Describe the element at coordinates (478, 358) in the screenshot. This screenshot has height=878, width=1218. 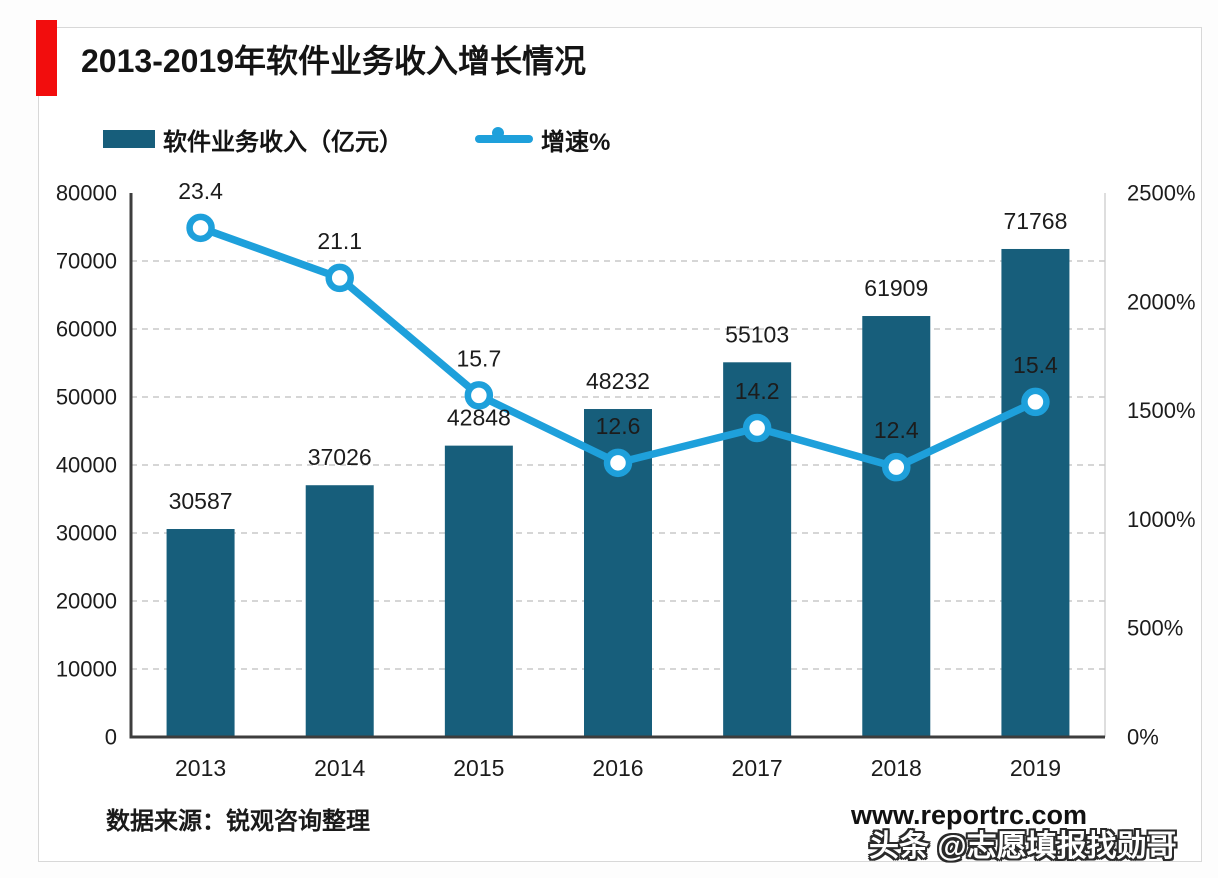
I see `growth-value-label: 15.7` at that location.